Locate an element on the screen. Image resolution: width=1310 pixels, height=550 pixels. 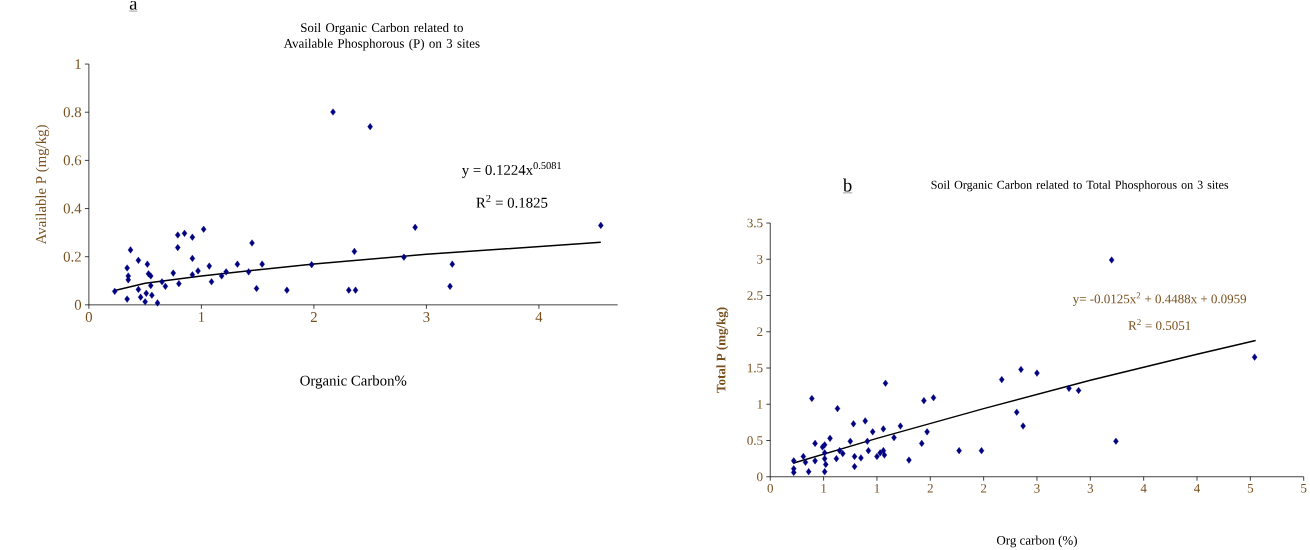
text: b is located at coordinates (847, 185).